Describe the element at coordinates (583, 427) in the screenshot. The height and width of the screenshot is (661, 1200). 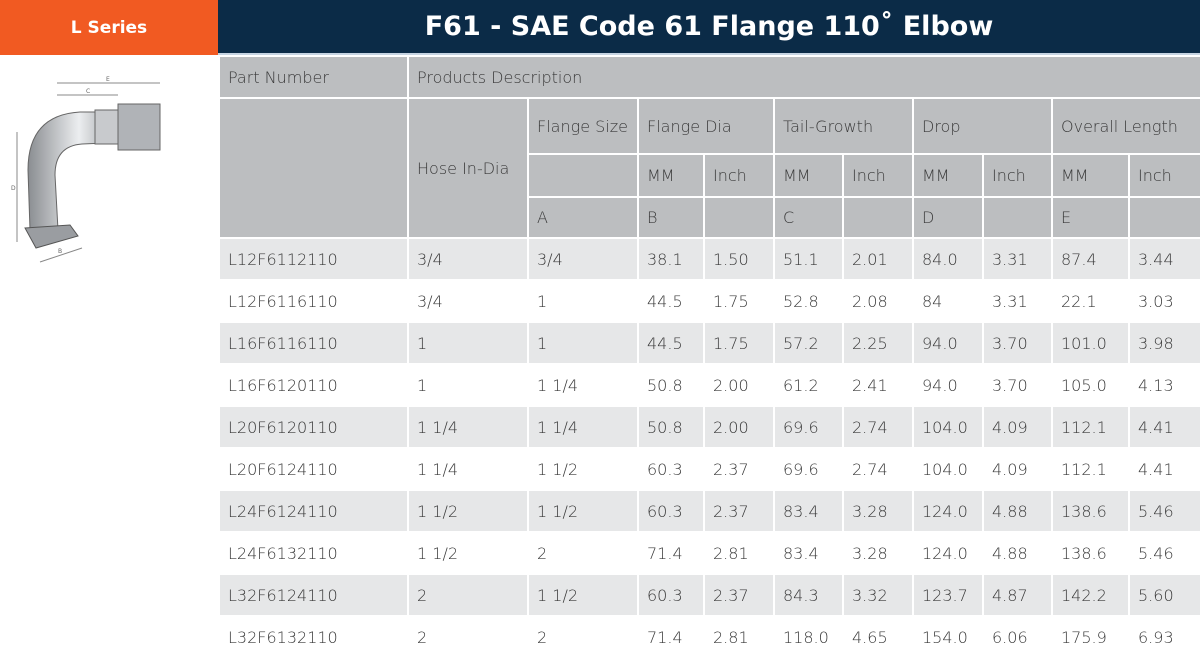
I see `cell-flange-size: 1 1/4` at that location.